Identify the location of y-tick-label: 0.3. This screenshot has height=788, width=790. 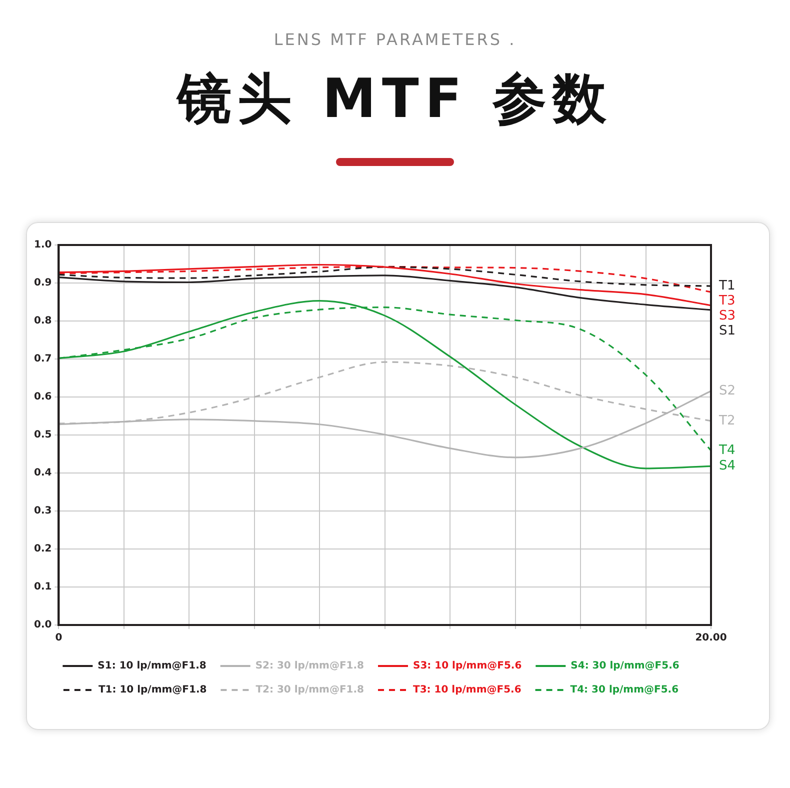
(43, 511).